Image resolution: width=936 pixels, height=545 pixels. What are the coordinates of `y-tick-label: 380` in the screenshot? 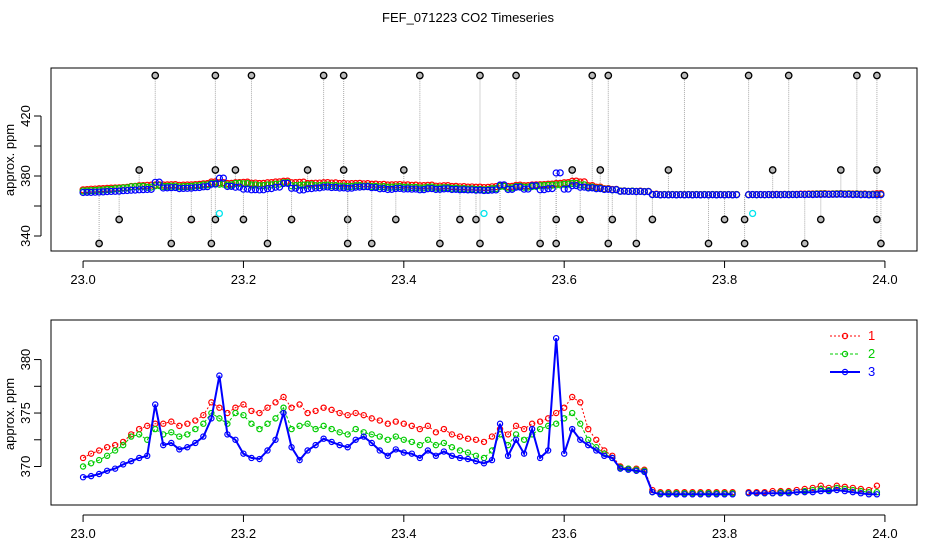 It's located at (25, 360).